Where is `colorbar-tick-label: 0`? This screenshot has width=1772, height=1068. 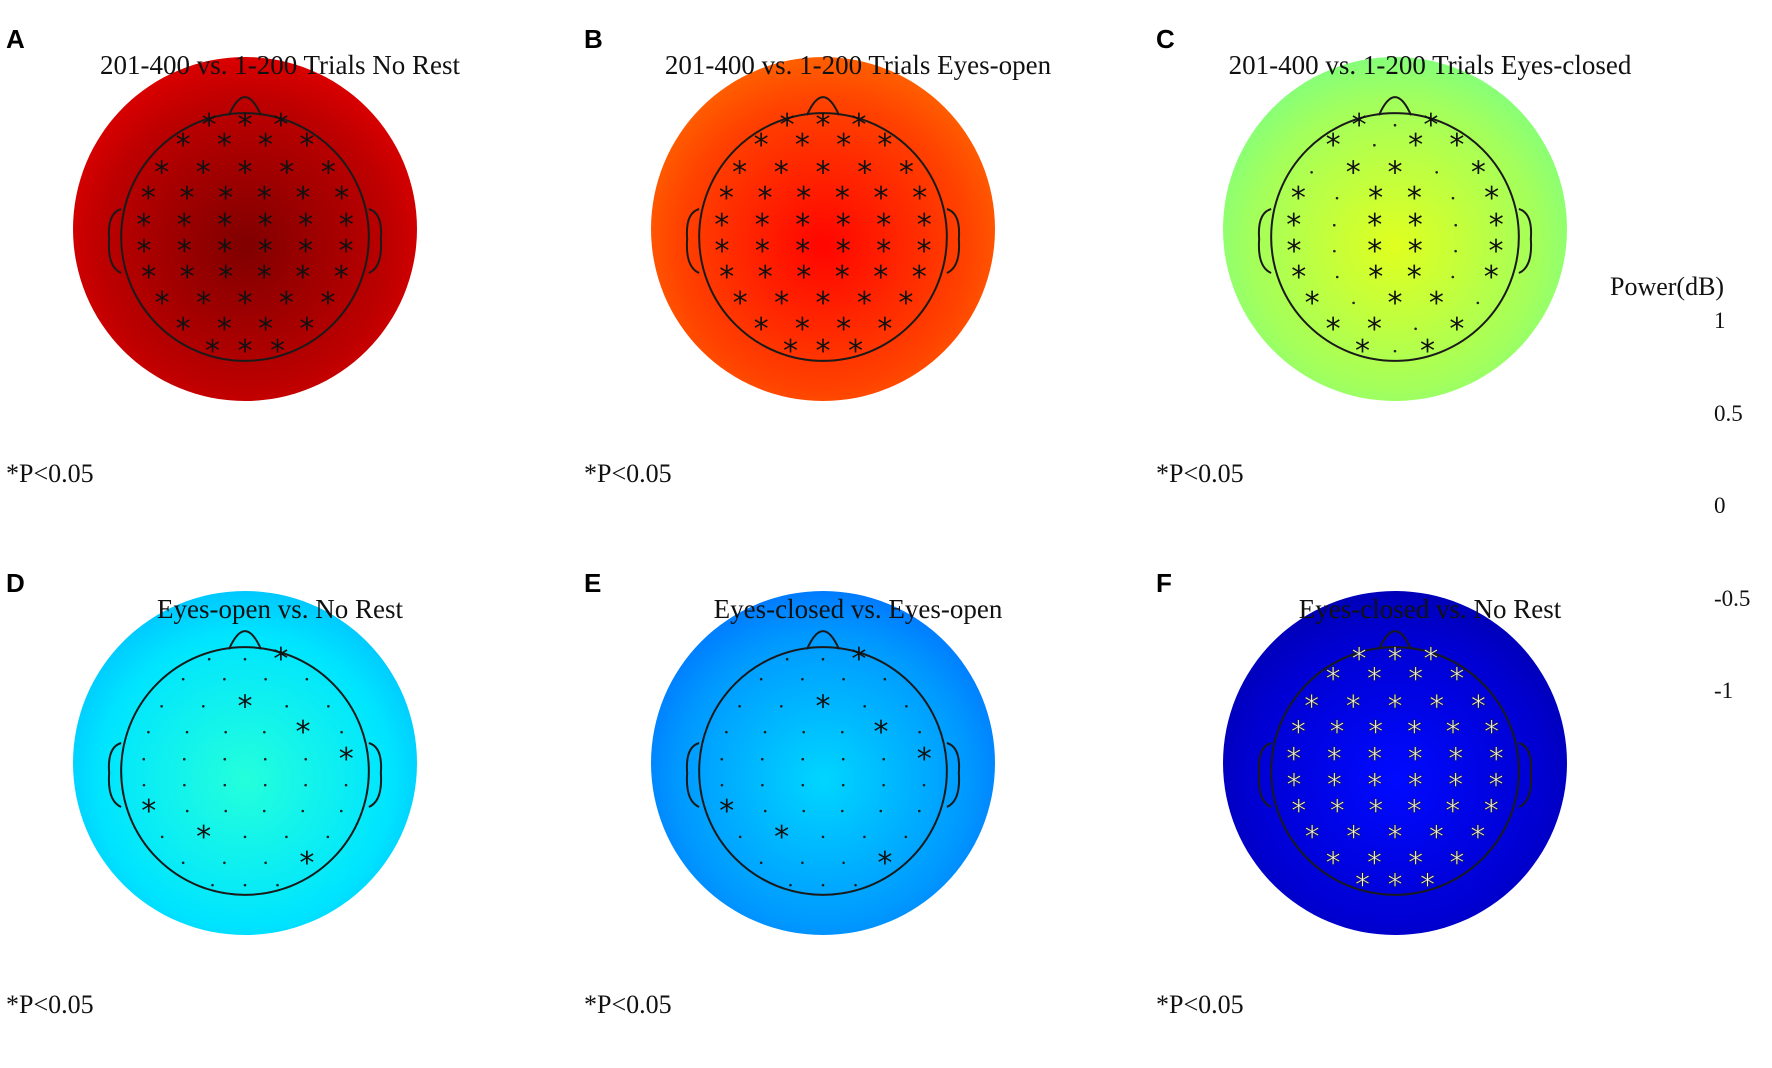 colorbar-tick-label: 0 is located at coordinates (1720, 505).